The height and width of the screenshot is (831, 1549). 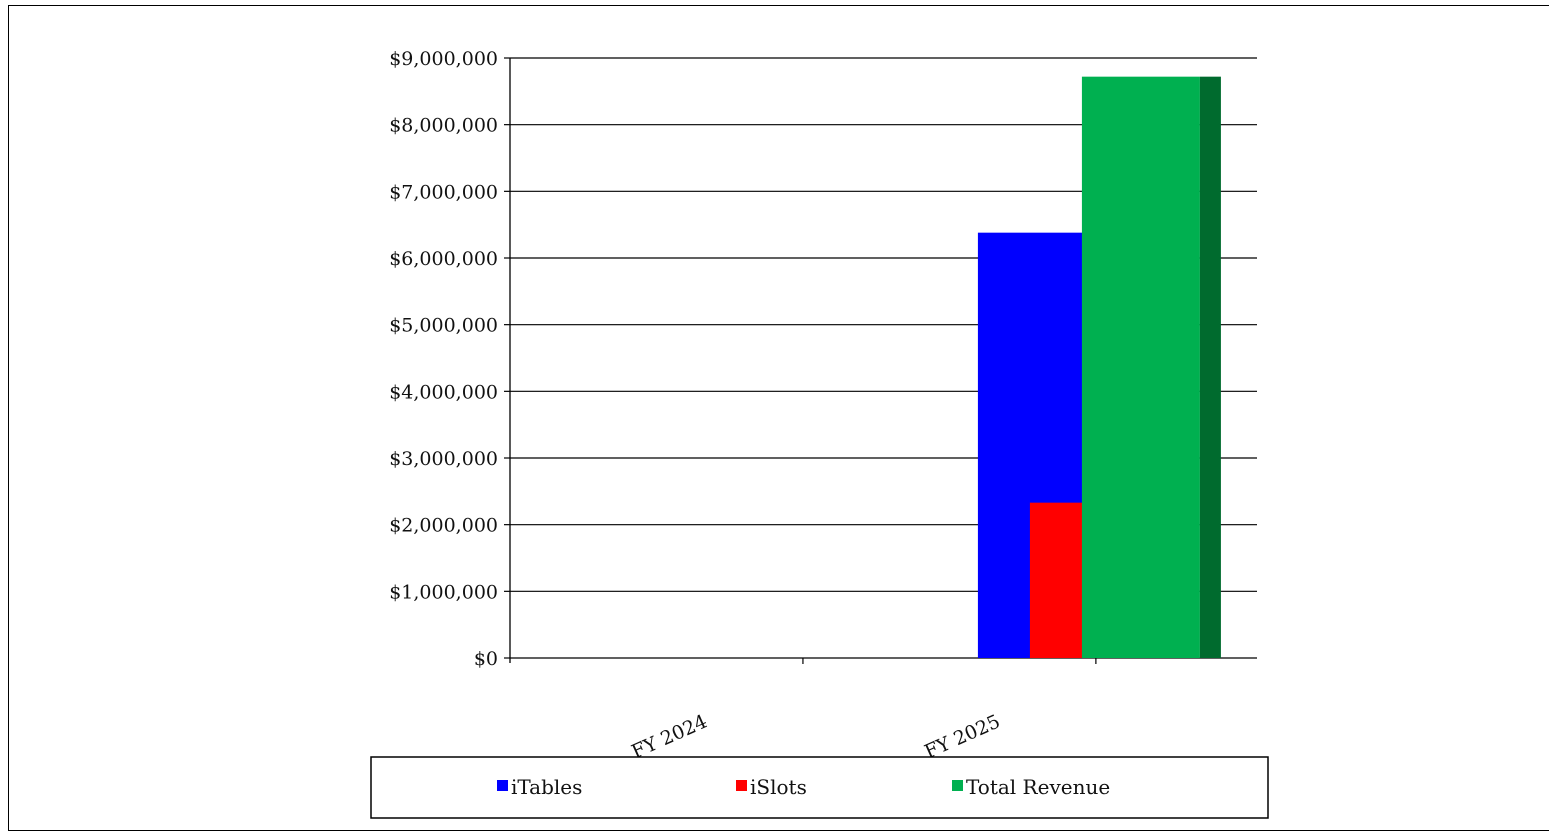 I want to click on y-tick-label: $9,000,000, so click(x=443, y=59).